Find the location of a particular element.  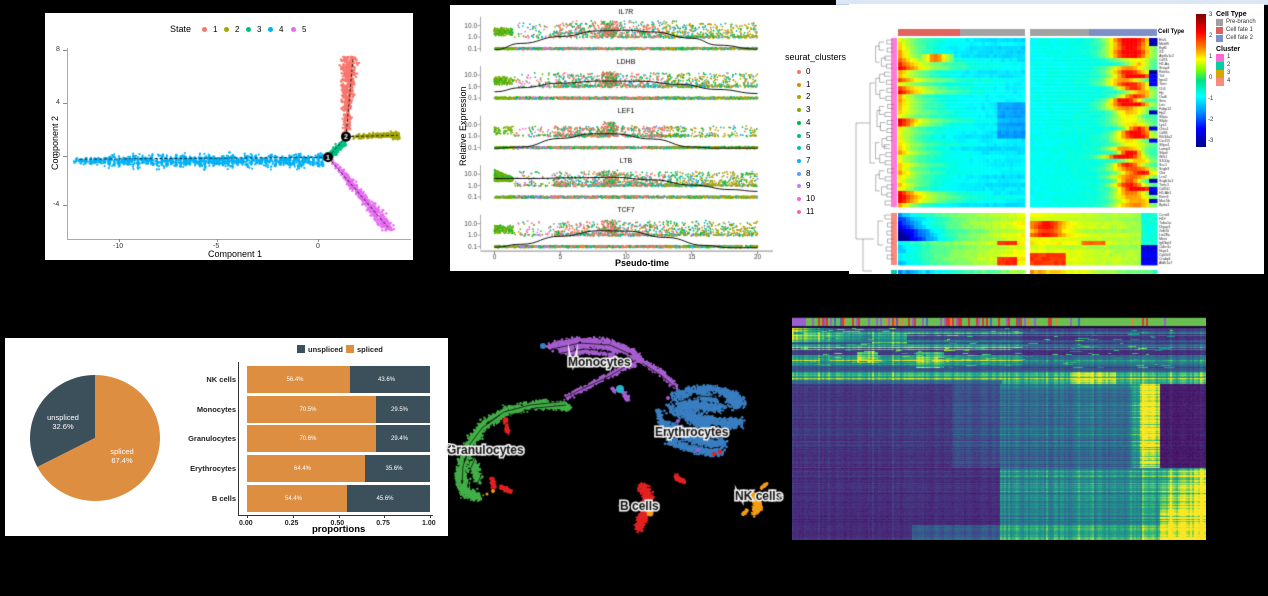

svg-text: 67.4% is located at coordinates (122, 460).